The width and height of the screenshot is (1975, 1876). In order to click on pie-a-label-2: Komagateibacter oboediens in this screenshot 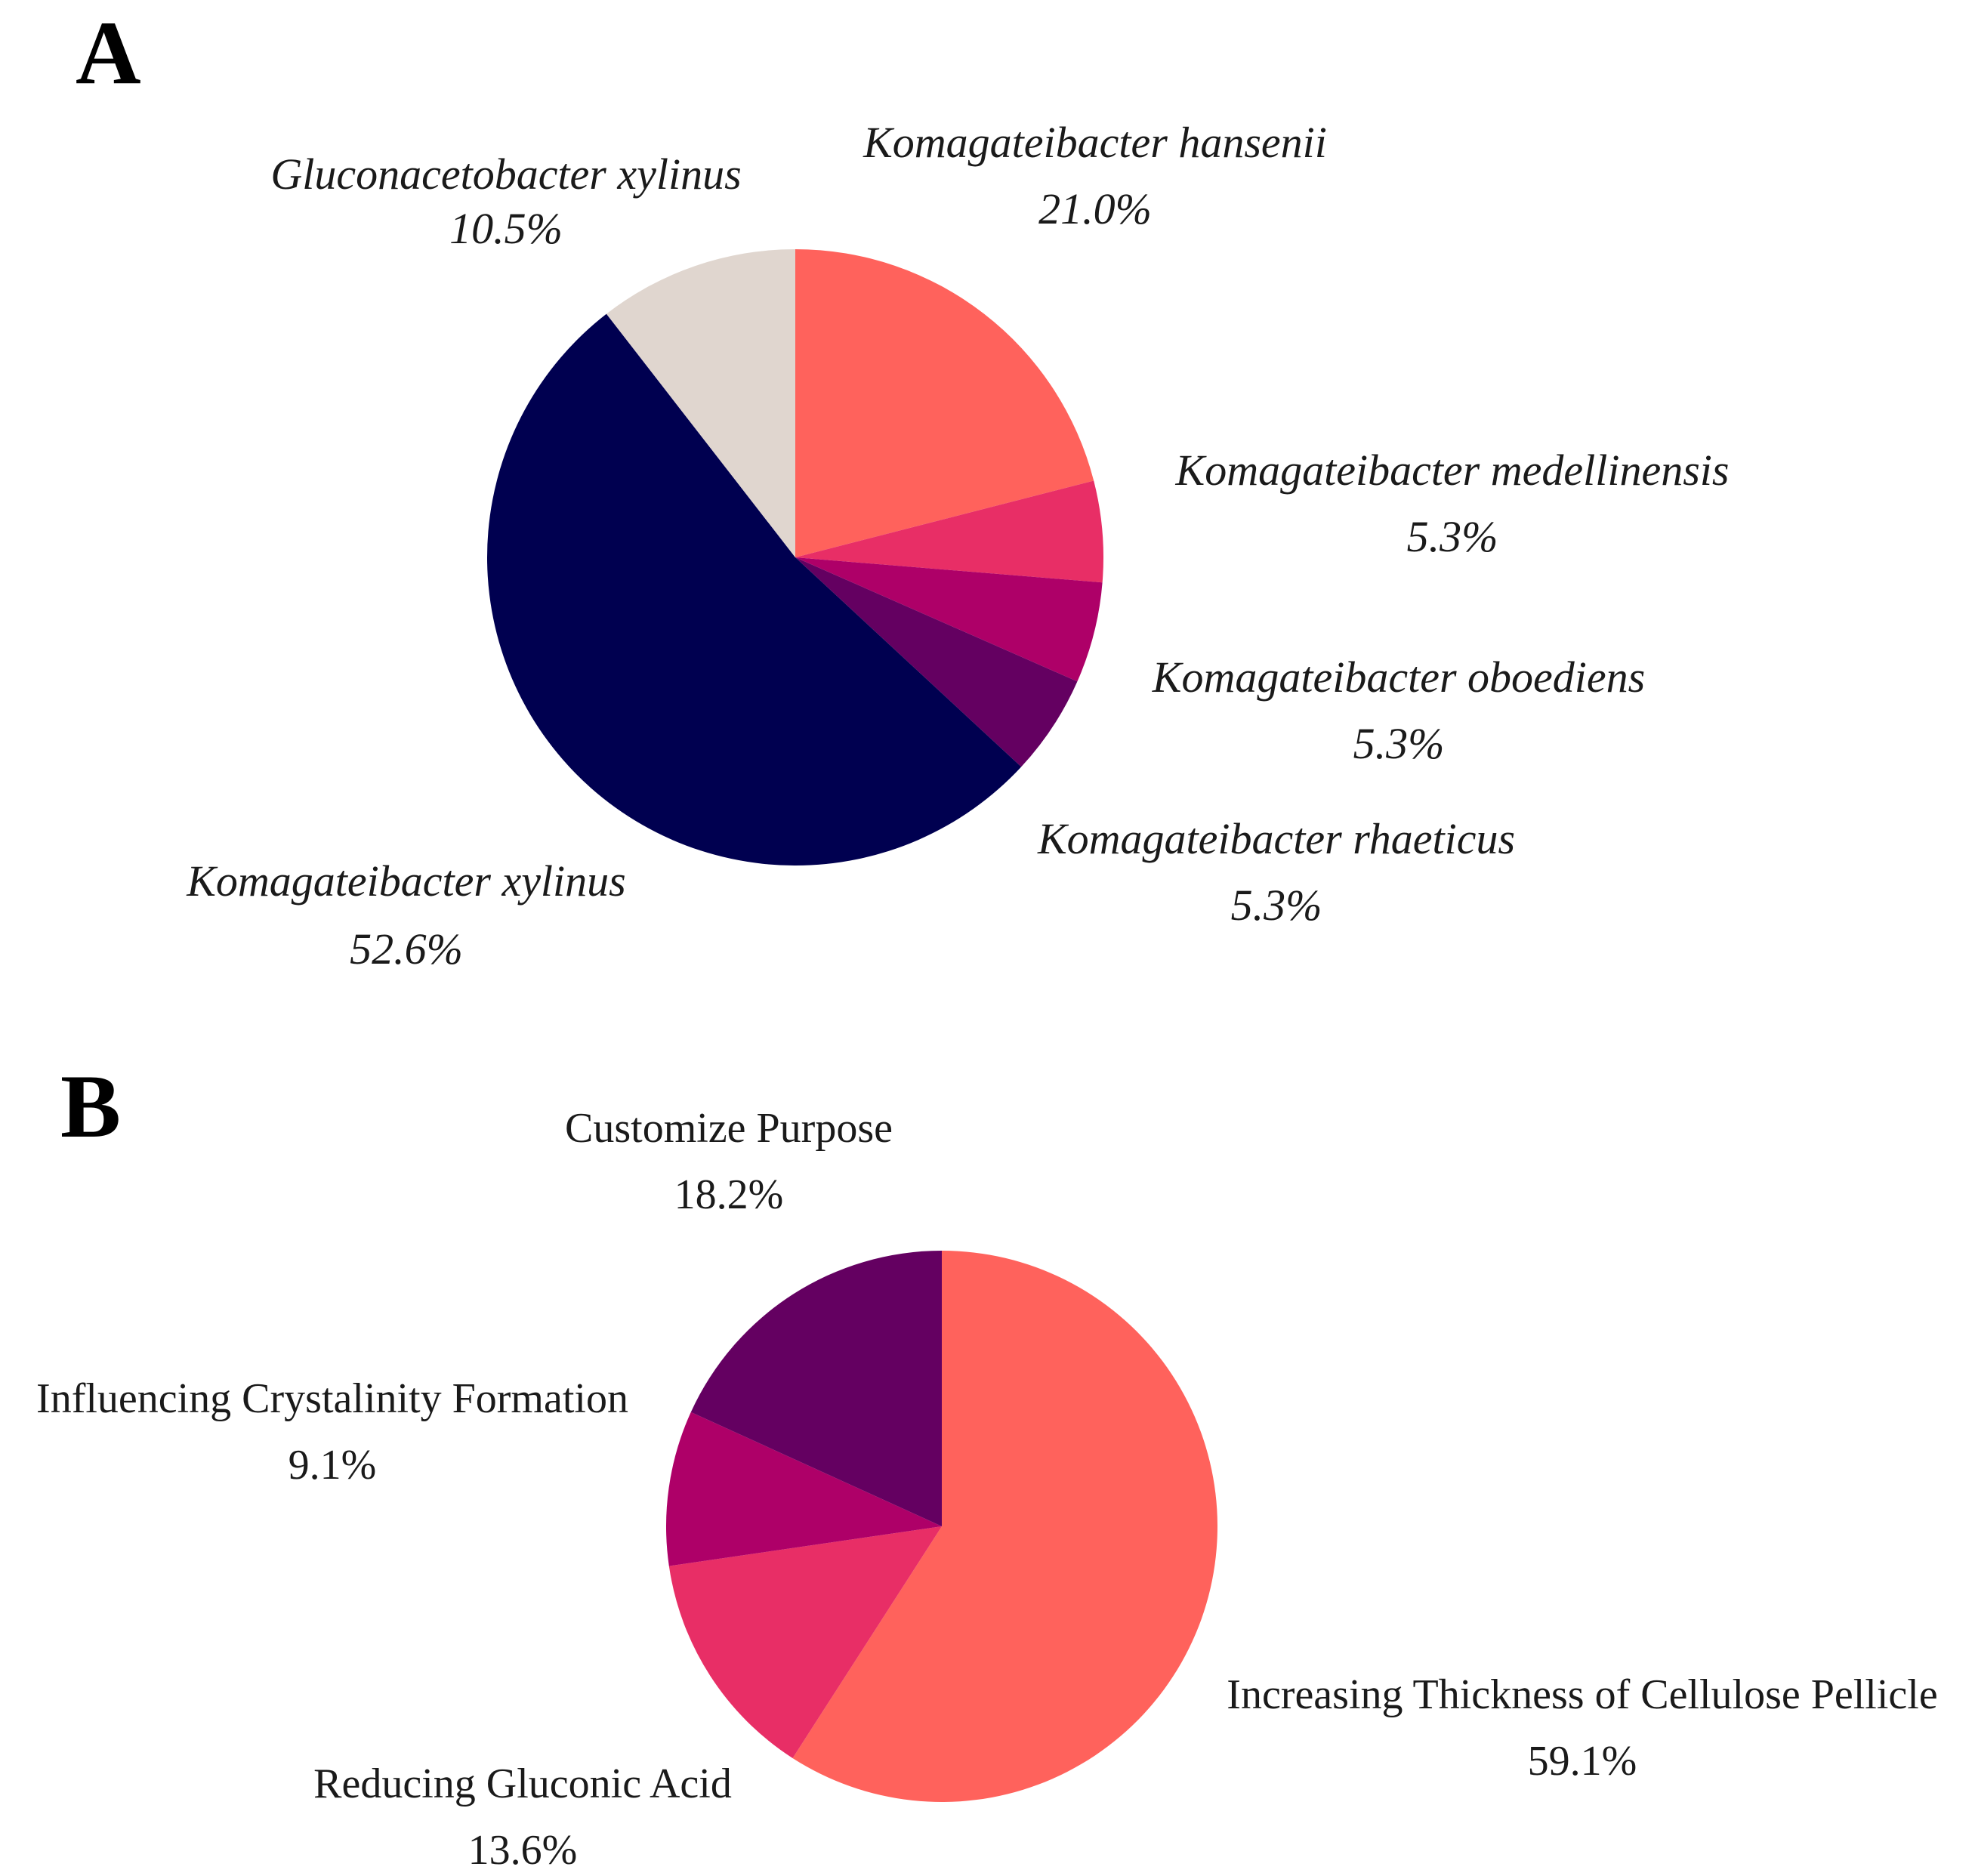, I will do `click(1398, 677)`.